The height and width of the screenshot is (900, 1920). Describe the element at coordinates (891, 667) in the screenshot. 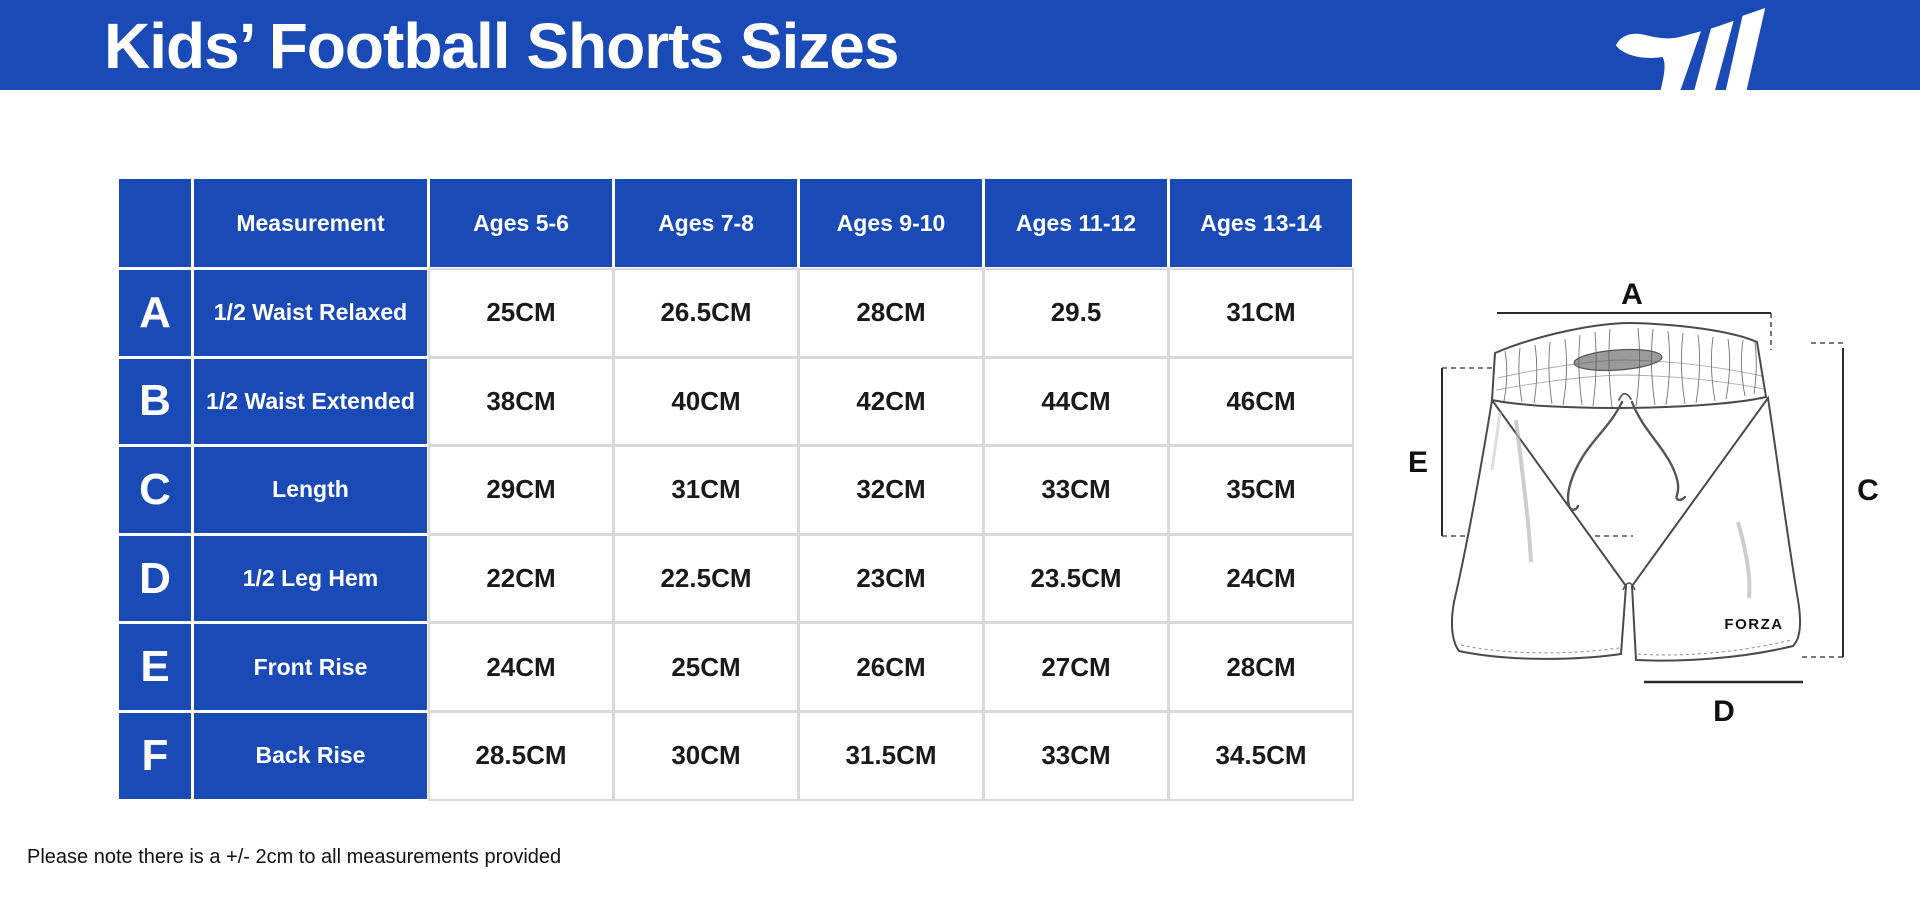

I see `size-value: 26CM` at that location.